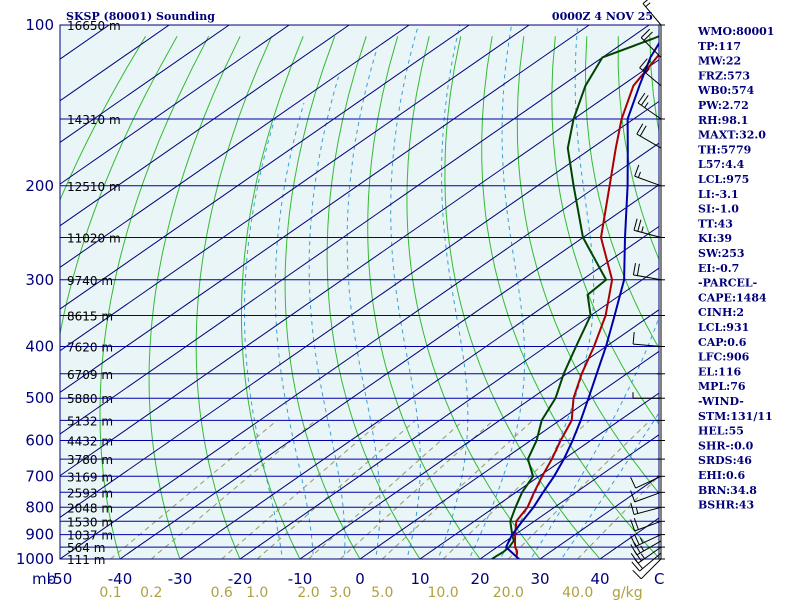 Image resolution: width=800 pixels, height=600 pixels. What do you see at coordinates (60, 579) in the screenshot?
I see `temperature-tick-label: -50` at bounding box center [60, 579].